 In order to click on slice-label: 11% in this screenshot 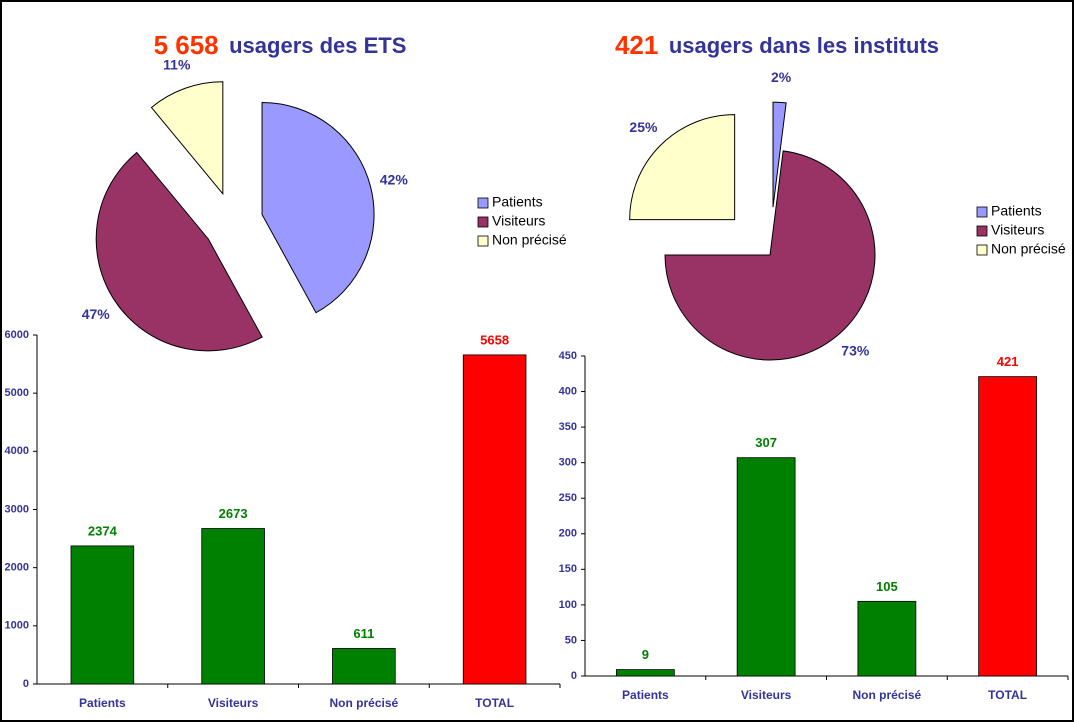, I will do `click(177, 65)`.